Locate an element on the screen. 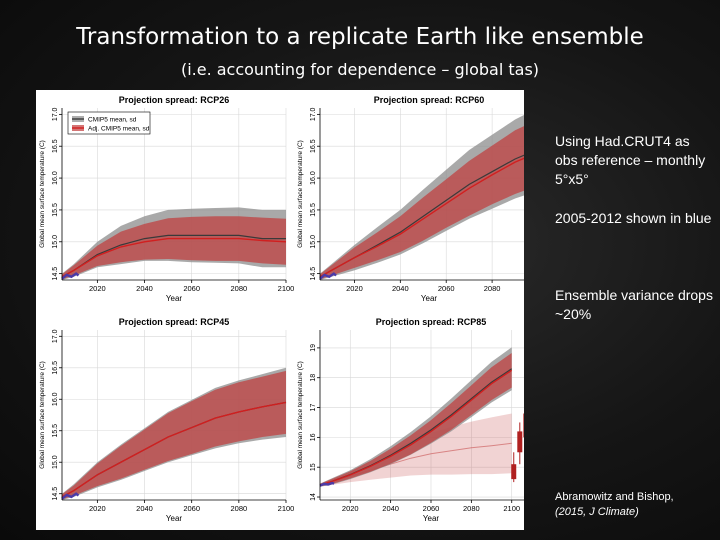 This screenshot has height=540, width=720. legend-entry: Adj. CMIP5 mean, sd is located at coordinates (119, 129).